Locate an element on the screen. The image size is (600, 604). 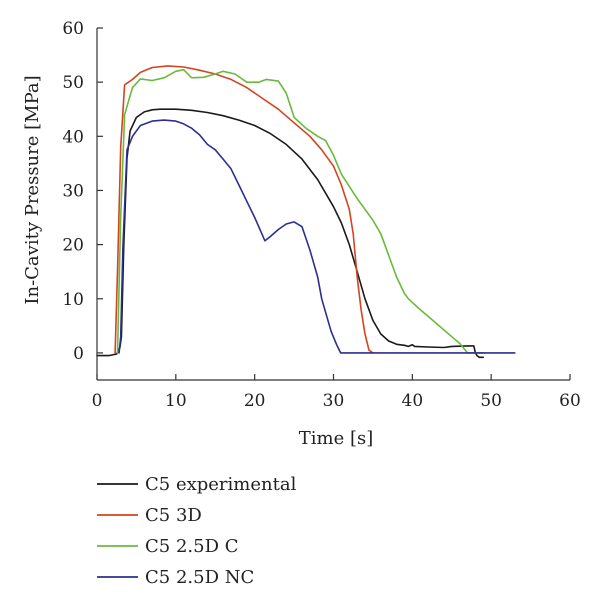
legend-label: C5 2.5D NC is located at coordinates (199, 577).